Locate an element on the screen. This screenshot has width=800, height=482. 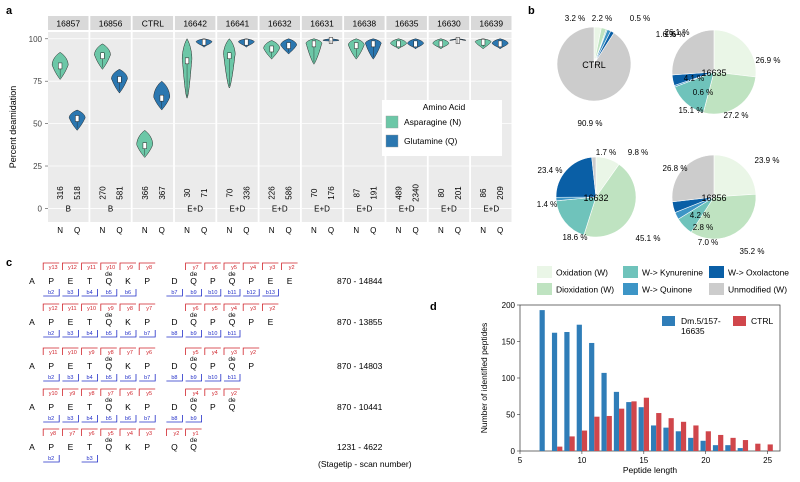
slice-label: 18.6 % is located at coordinates (575, 237).